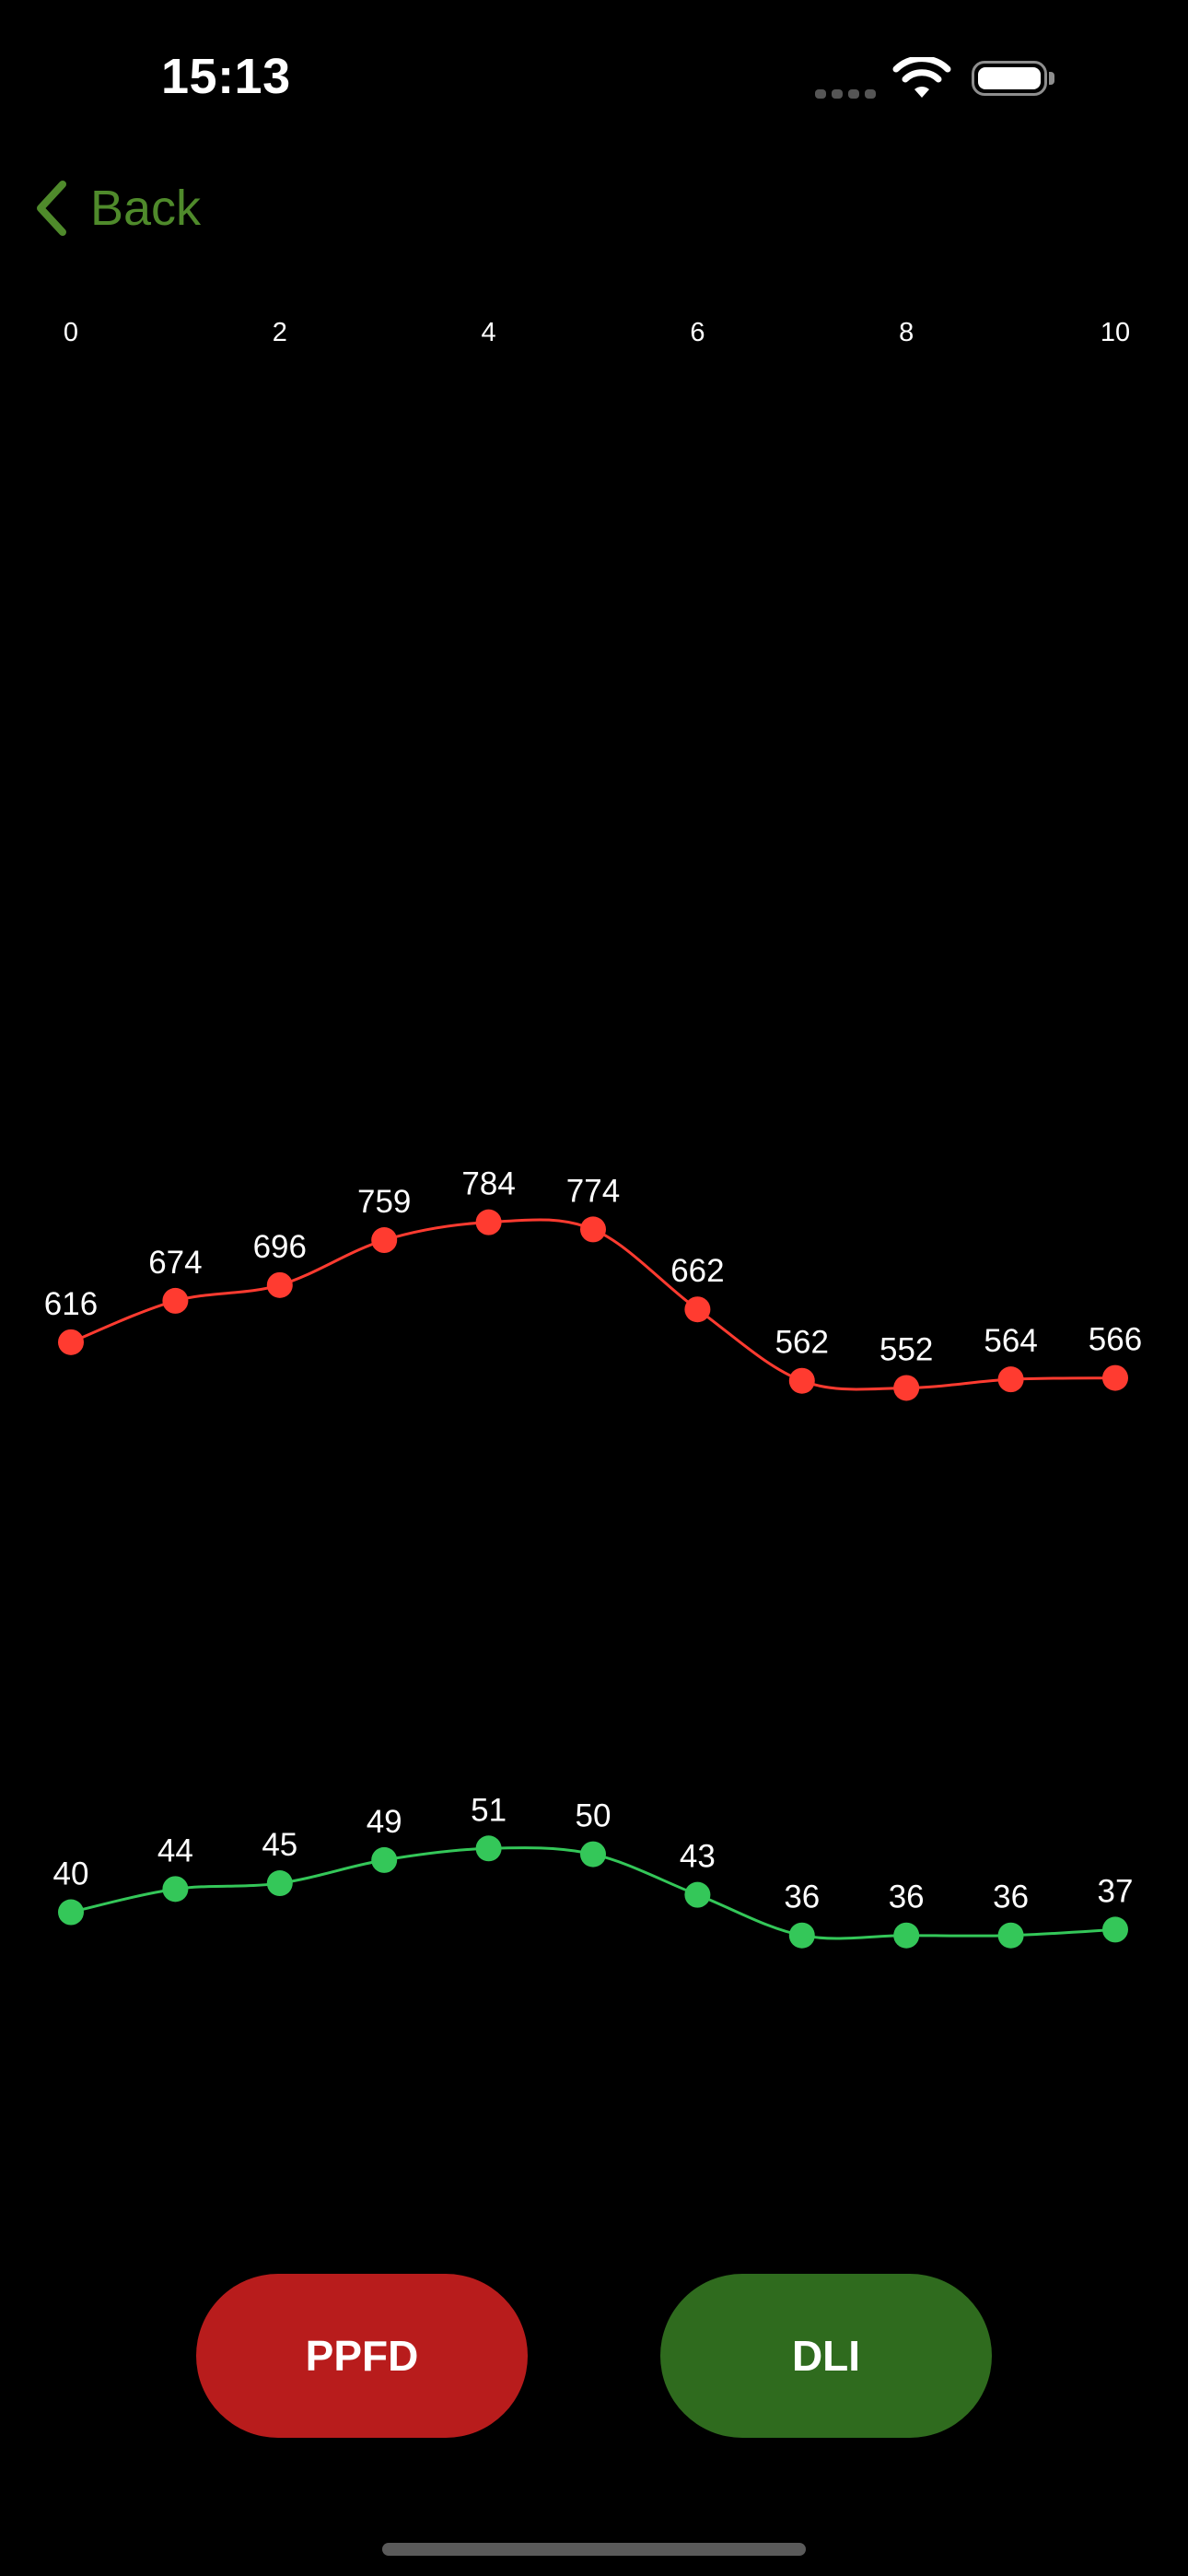 This screenshot has width=1188, height=2576. I want to click on data-label: 774, so click(593, 1191).